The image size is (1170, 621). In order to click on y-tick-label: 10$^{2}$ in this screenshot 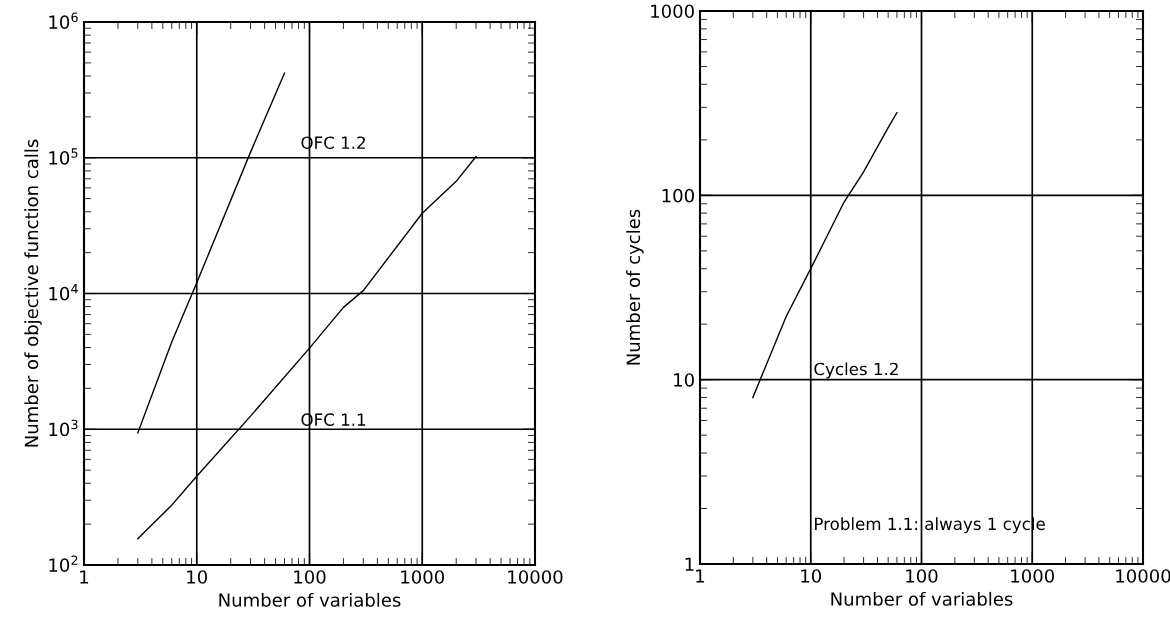, I will do `click(63, 563)`.